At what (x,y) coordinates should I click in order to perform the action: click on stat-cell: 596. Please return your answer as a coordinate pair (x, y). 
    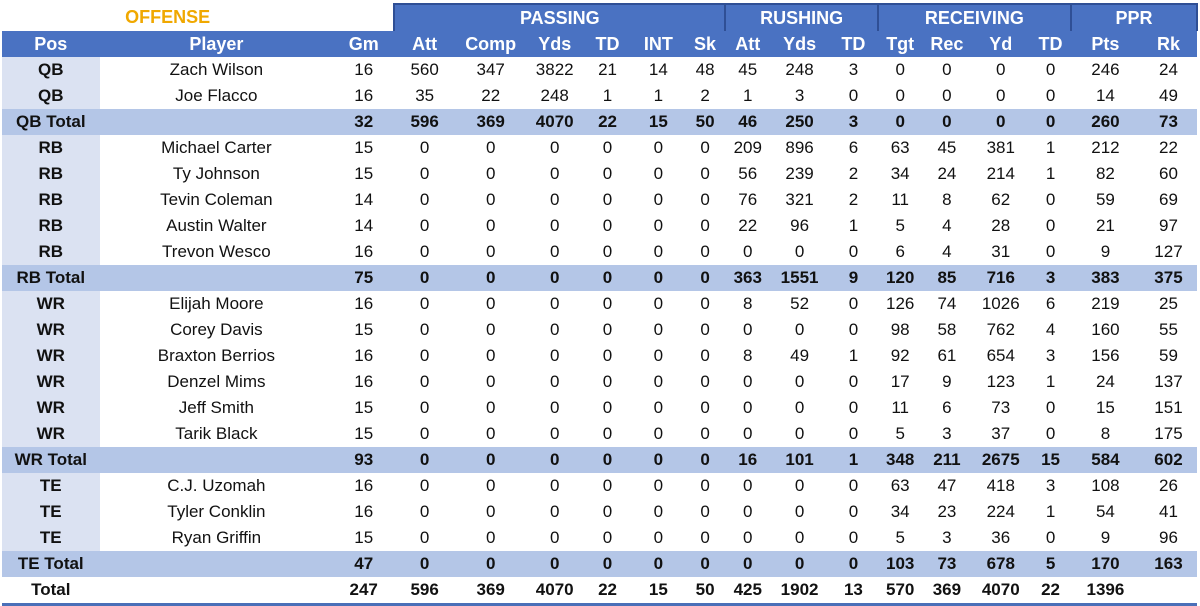
    Looking at the image, I should click on (425, 122).